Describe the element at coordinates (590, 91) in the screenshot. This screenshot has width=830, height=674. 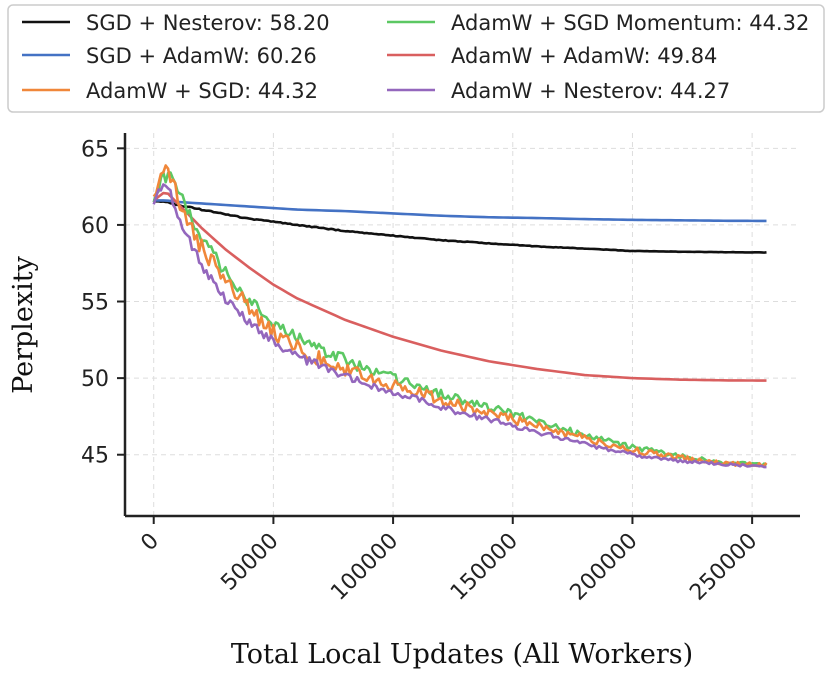
I see `legend-label-5: AdamW + Nesterov: 44.27` at that location.